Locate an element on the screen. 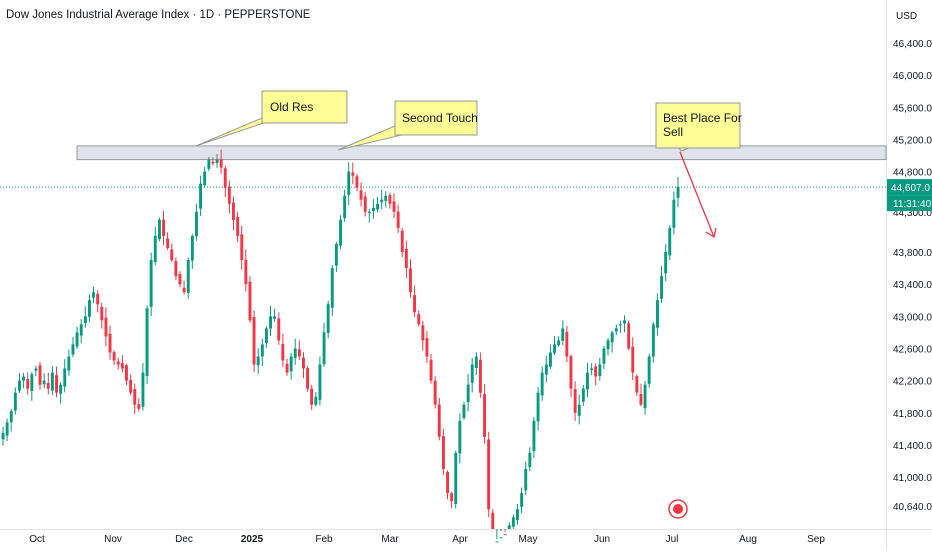 The width and height of the screenshot is (932, 555). price-tick-label: 43,000.0 is located at coordinates (912, 317).